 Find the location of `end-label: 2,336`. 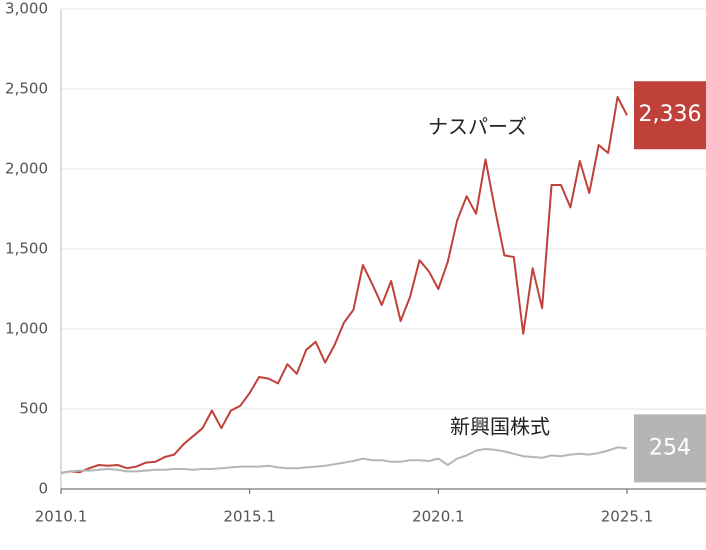

end-label: 2,336 is located at coordinates (670, 114).